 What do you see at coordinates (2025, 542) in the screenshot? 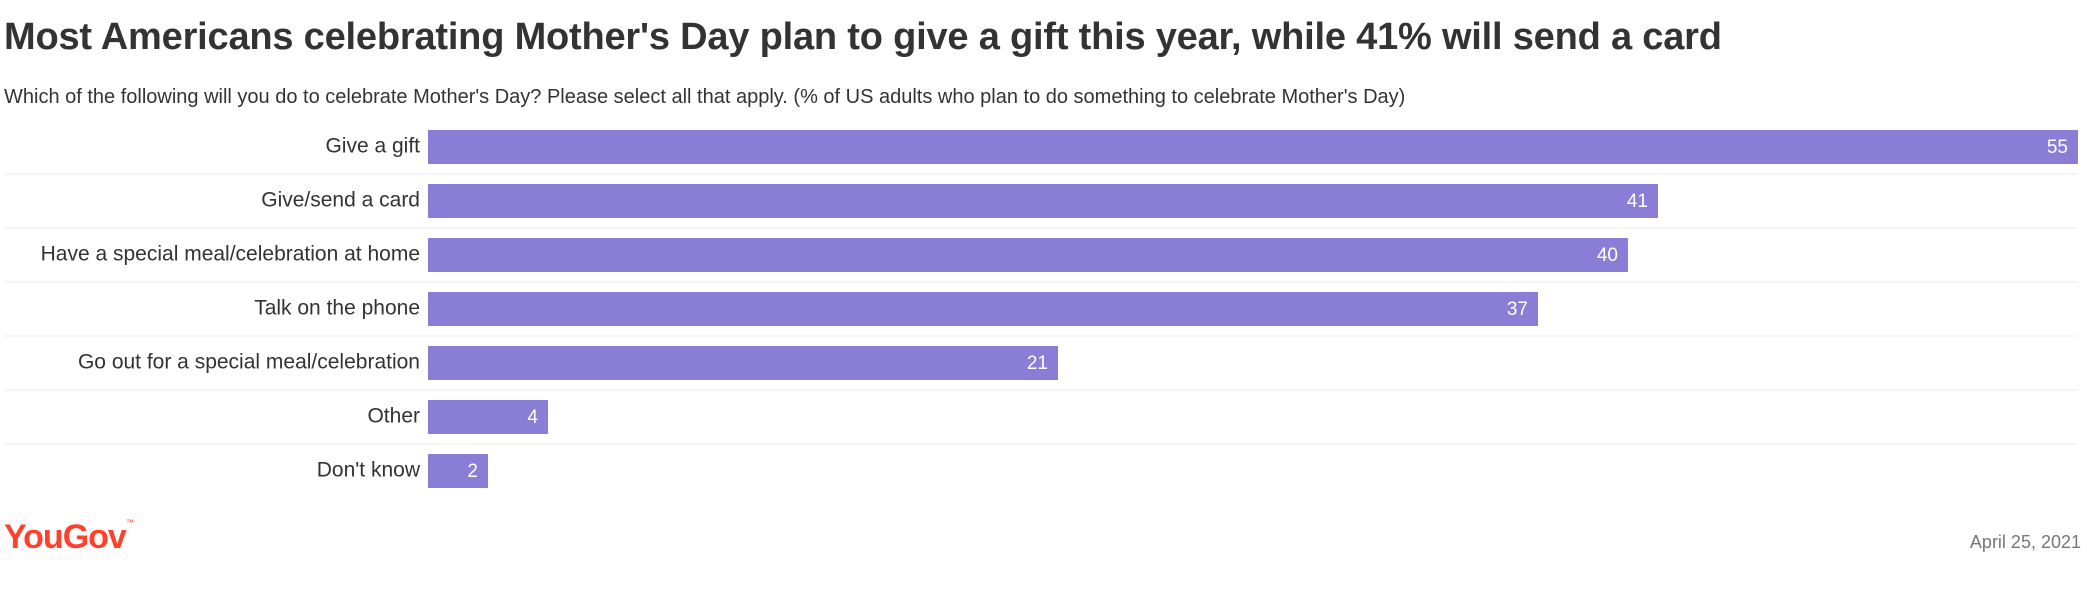
I see `publish-date: April 25, 2021` at bounding box center [2025, 542].